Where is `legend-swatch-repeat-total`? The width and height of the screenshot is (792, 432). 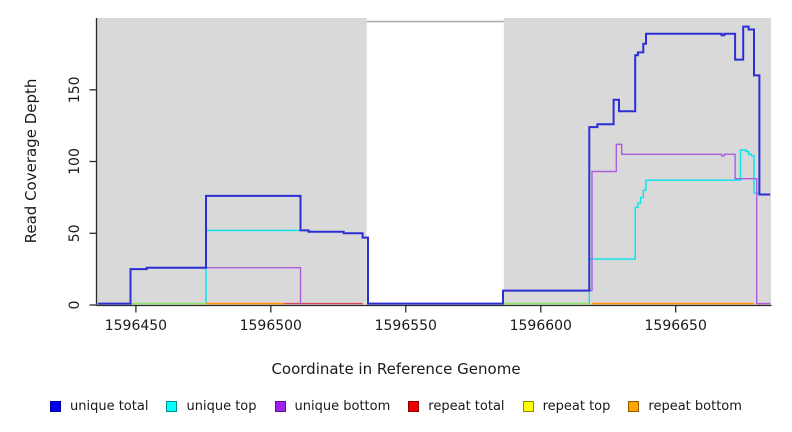 legend-swatch-repeat-total is located at coordinates (414, 406).